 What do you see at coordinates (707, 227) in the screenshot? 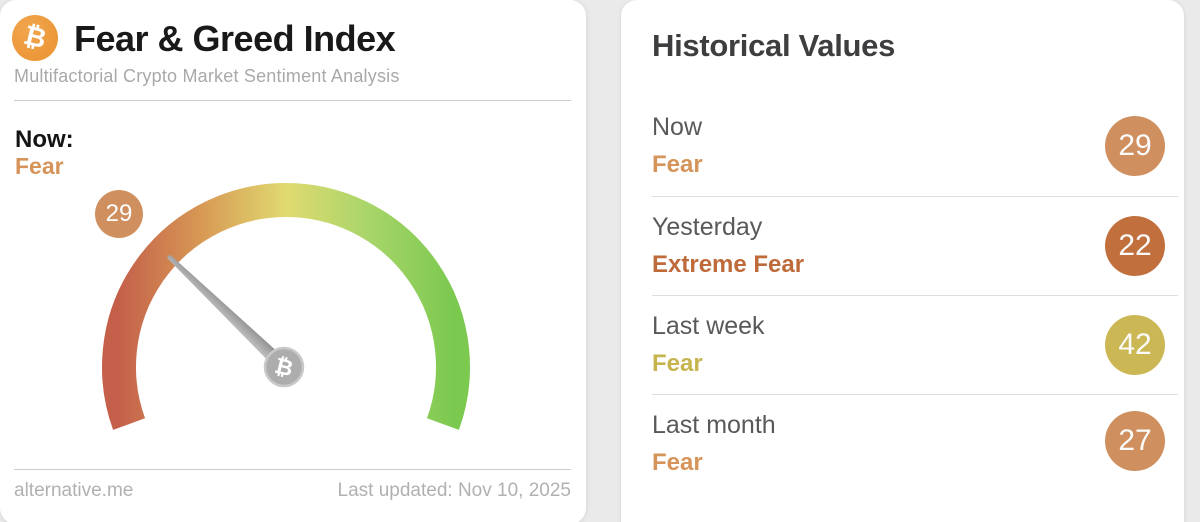
I see `row-label-yesterday: Yesterday` at bounding box center [707, 227].